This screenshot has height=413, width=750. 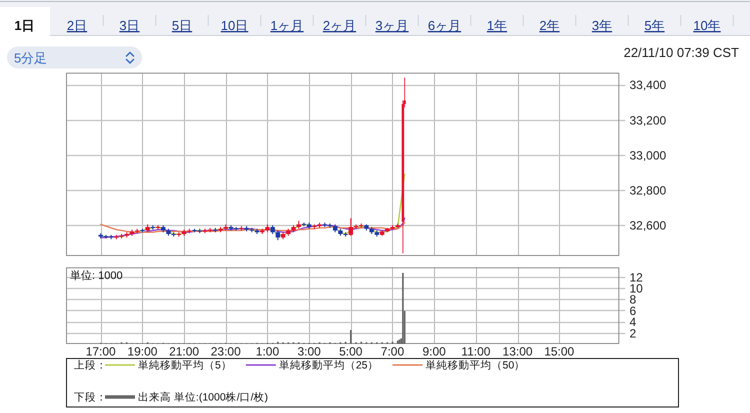 I want to click on text: 1年, so click(x=497, y=25).